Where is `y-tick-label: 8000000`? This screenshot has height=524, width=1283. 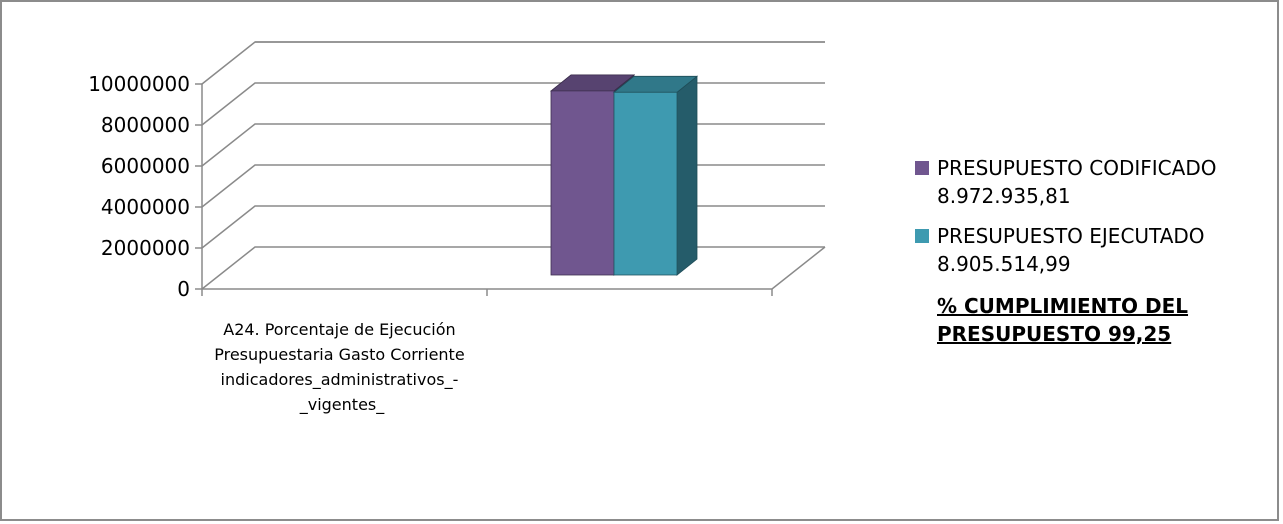 y-tick-label: 8000000 is located at coordinates (145, 125).